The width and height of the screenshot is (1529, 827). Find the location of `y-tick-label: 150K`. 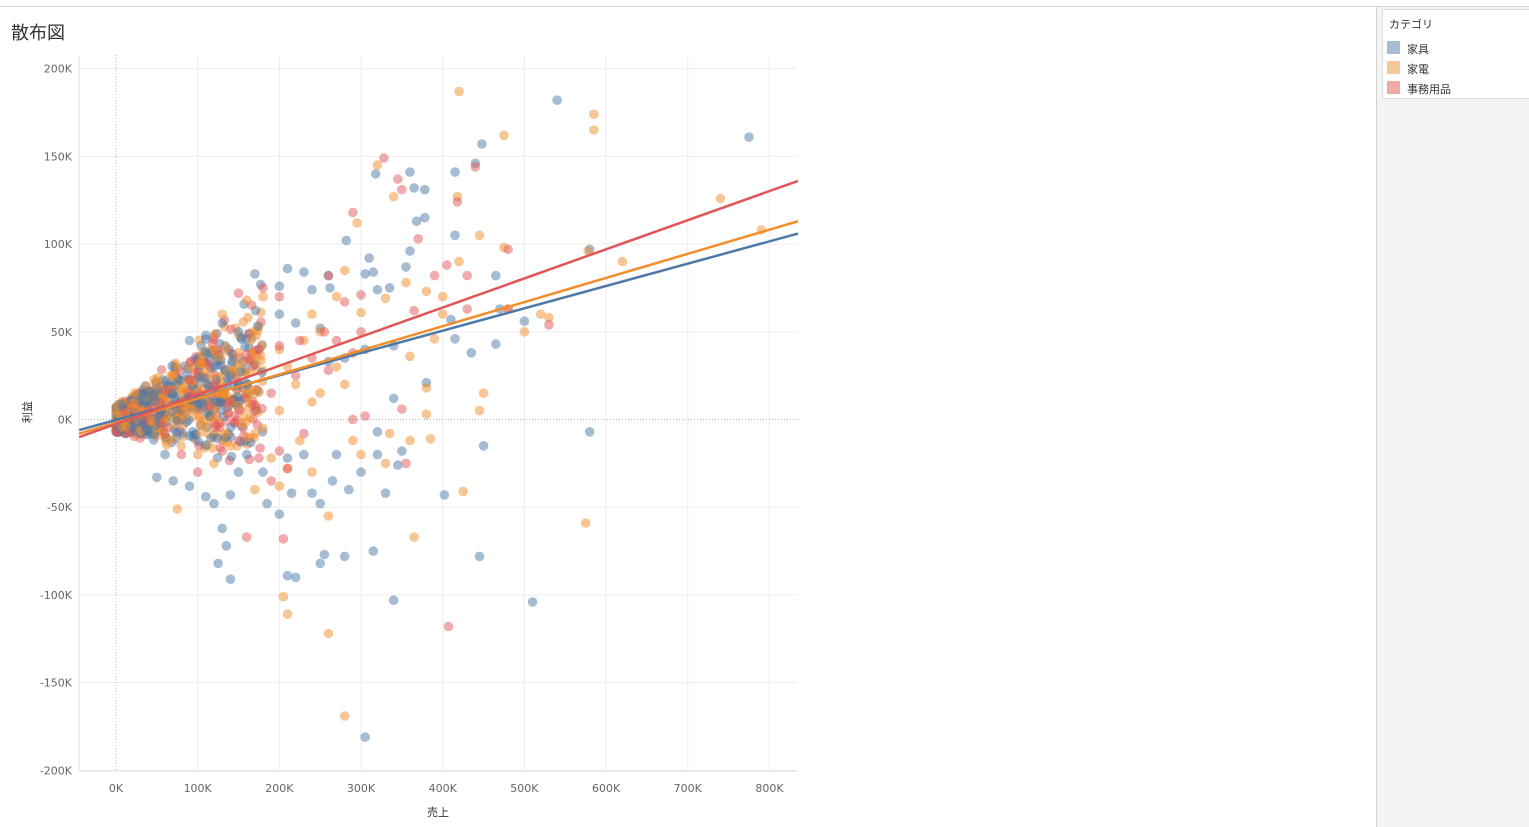

y-tick-label: 150K is located at coordinates (58, 156).